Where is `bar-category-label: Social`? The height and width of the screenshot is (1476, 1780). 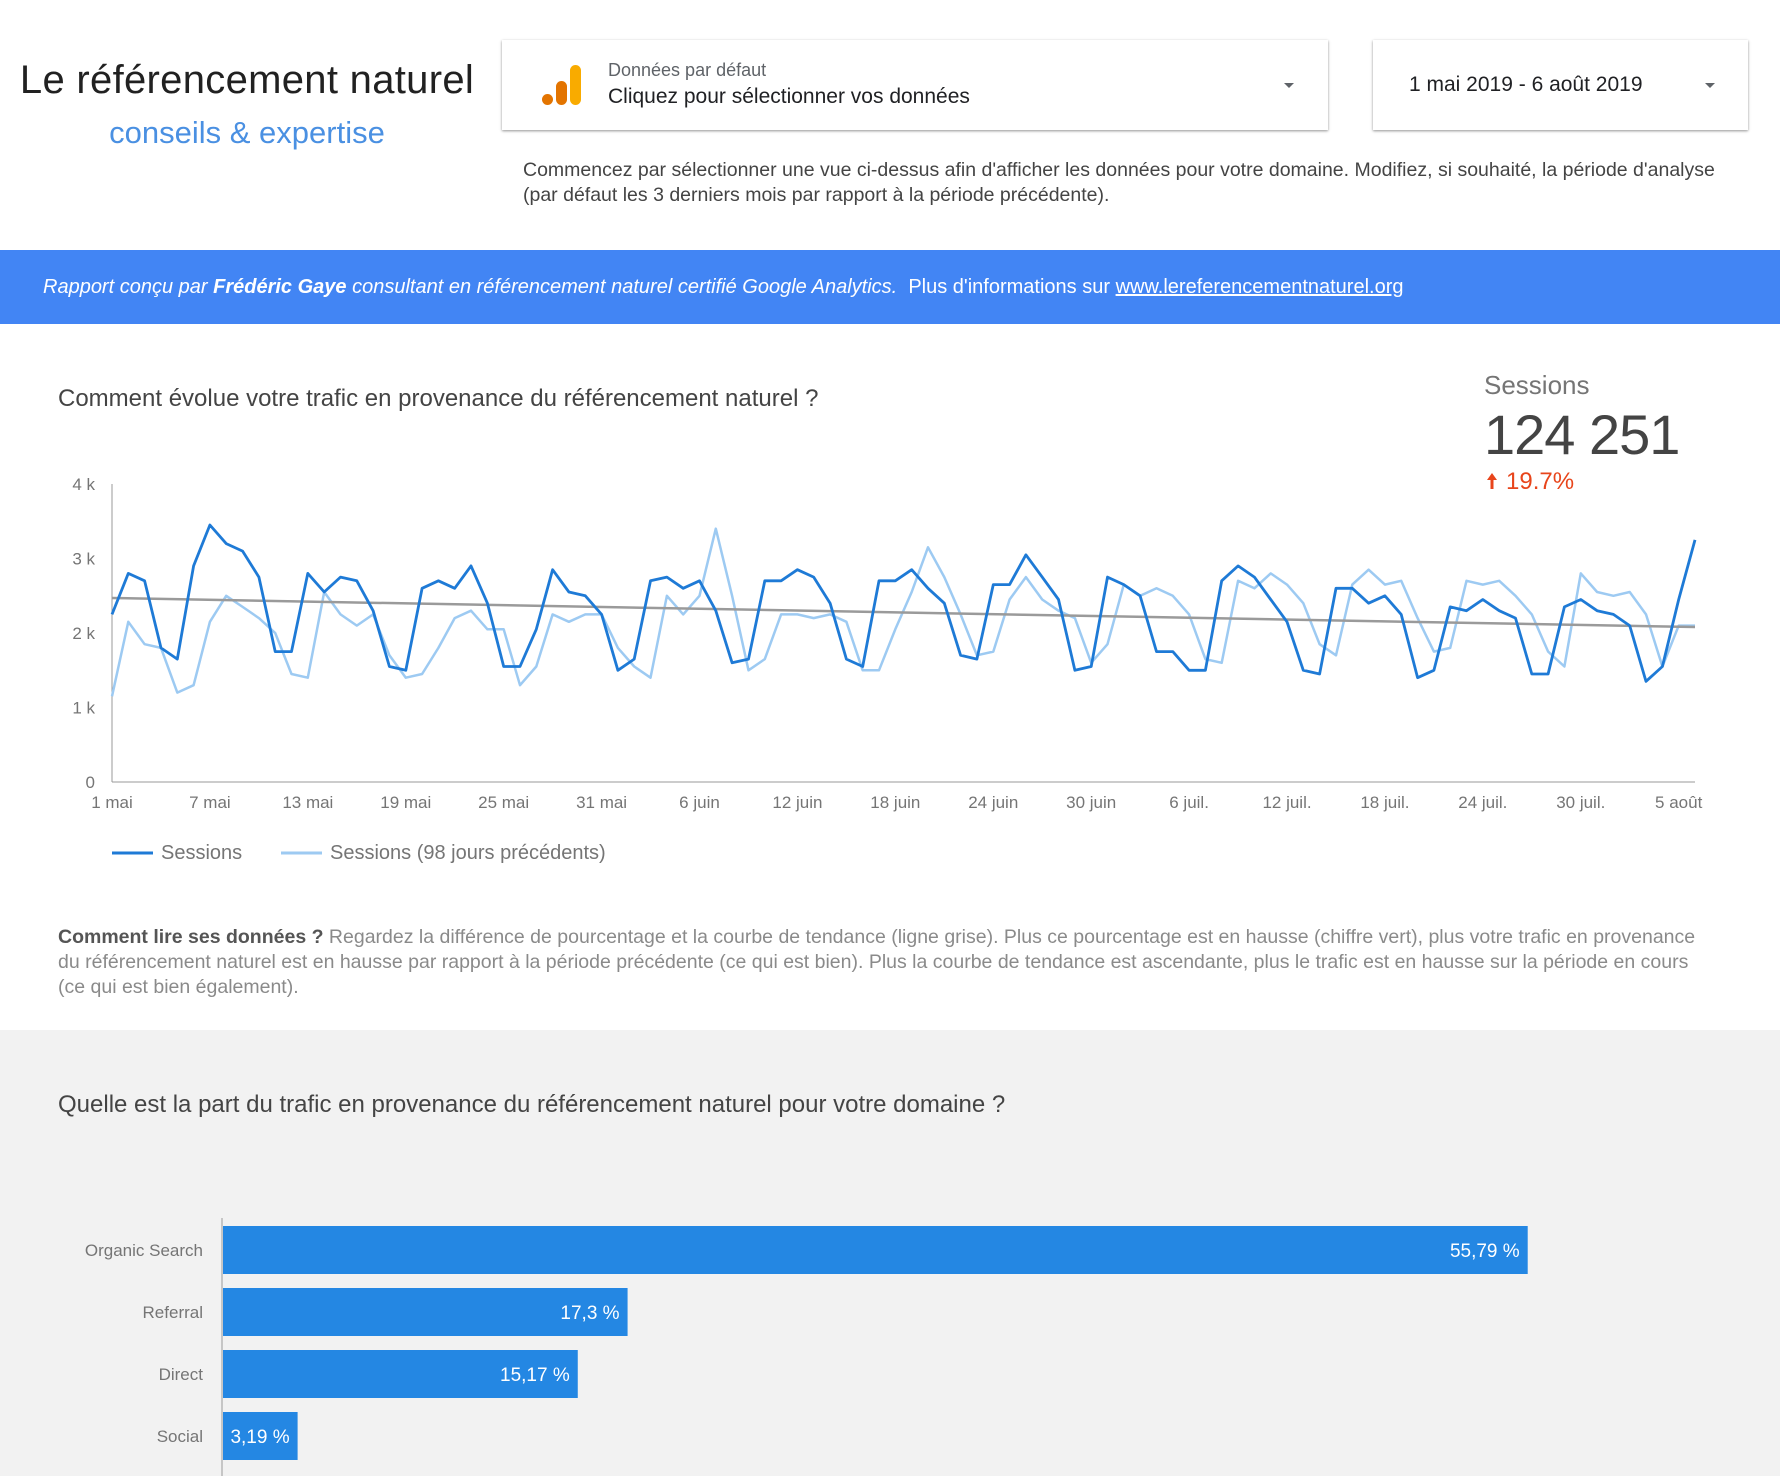
bar-category-label: Social is located at coordinates (180, 1436).